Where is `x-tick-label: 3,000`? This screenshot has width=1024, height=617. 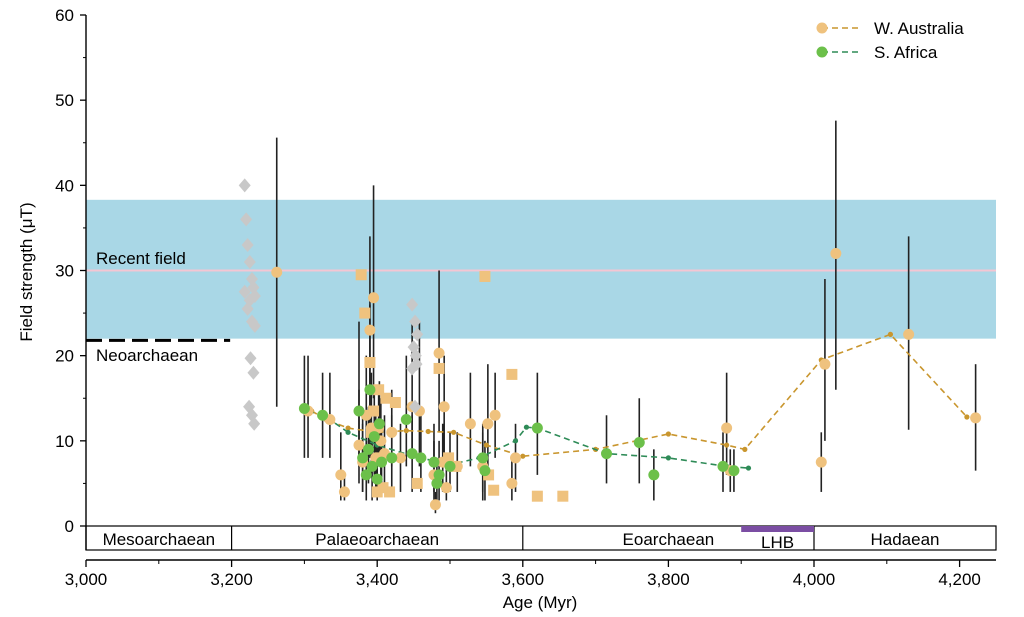
x-tick-label: 3,000 is located at coordinates (86, 579).